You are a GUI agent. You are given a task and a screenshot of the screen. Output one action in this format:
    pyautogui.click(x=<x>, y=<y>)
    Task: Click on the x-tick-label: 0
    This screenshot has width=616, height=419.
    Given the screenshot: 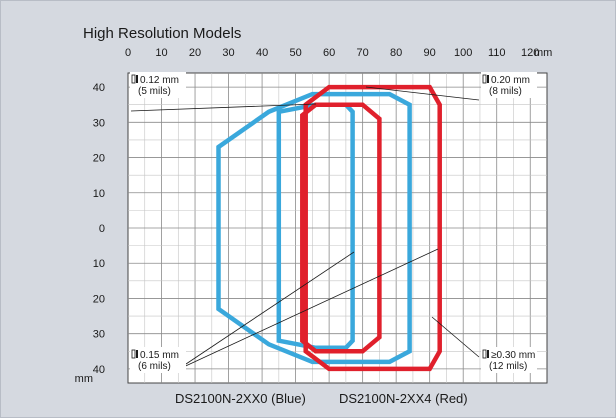 What is the action you would take?
    pyautogui.click(x=128, y=53)
    